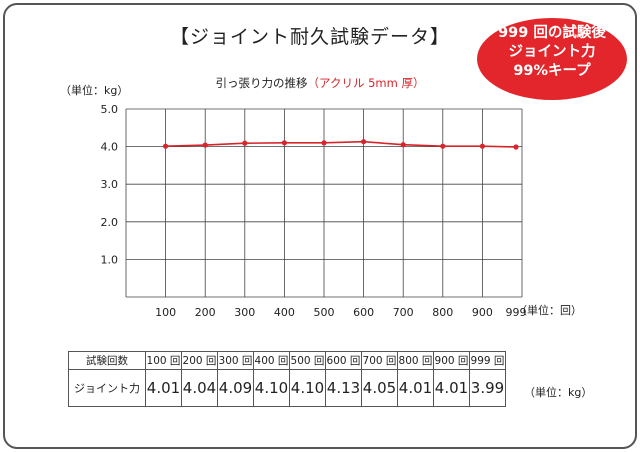 The height and width of the screenshot is (452, 640). What do you see at coordinates (516, 312) in the screenshot?
I see `x-tick-label: 999` at bounding box center [516, 312].